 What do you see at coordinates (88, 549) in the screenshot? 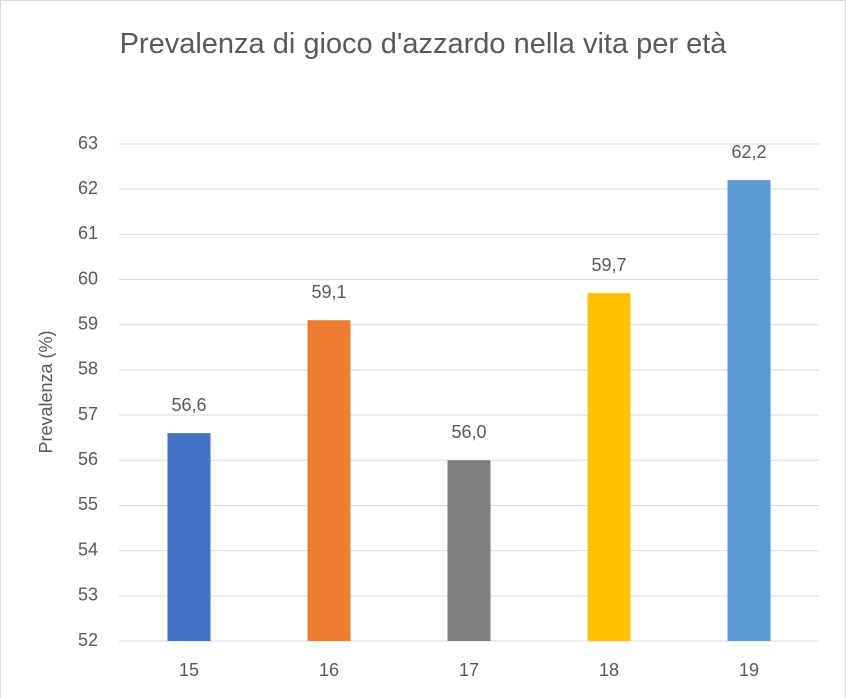
I see `y-tick-label: 54` at bounding box center [88, 549].